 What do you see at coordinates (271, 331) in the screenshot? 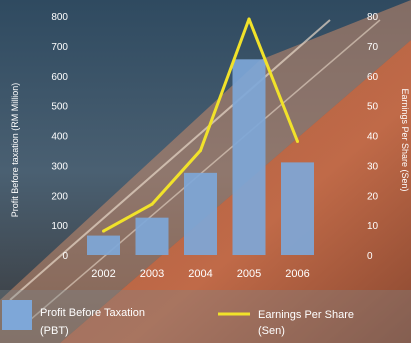
I see `legend-line-label-unit: (Sen)` at bounding box center [271, 331].